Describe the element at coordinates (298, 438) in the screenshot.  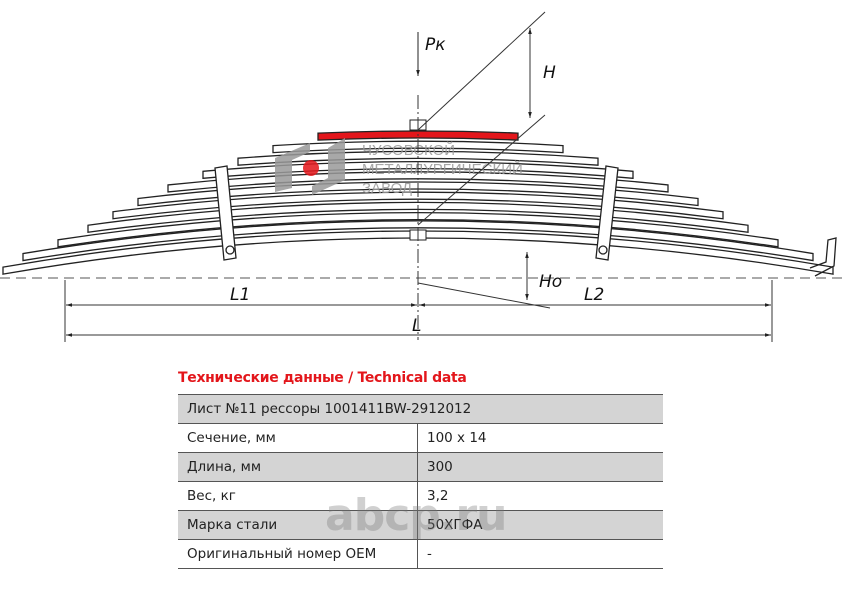
I see `row-label: Сечение, мм` at that location.